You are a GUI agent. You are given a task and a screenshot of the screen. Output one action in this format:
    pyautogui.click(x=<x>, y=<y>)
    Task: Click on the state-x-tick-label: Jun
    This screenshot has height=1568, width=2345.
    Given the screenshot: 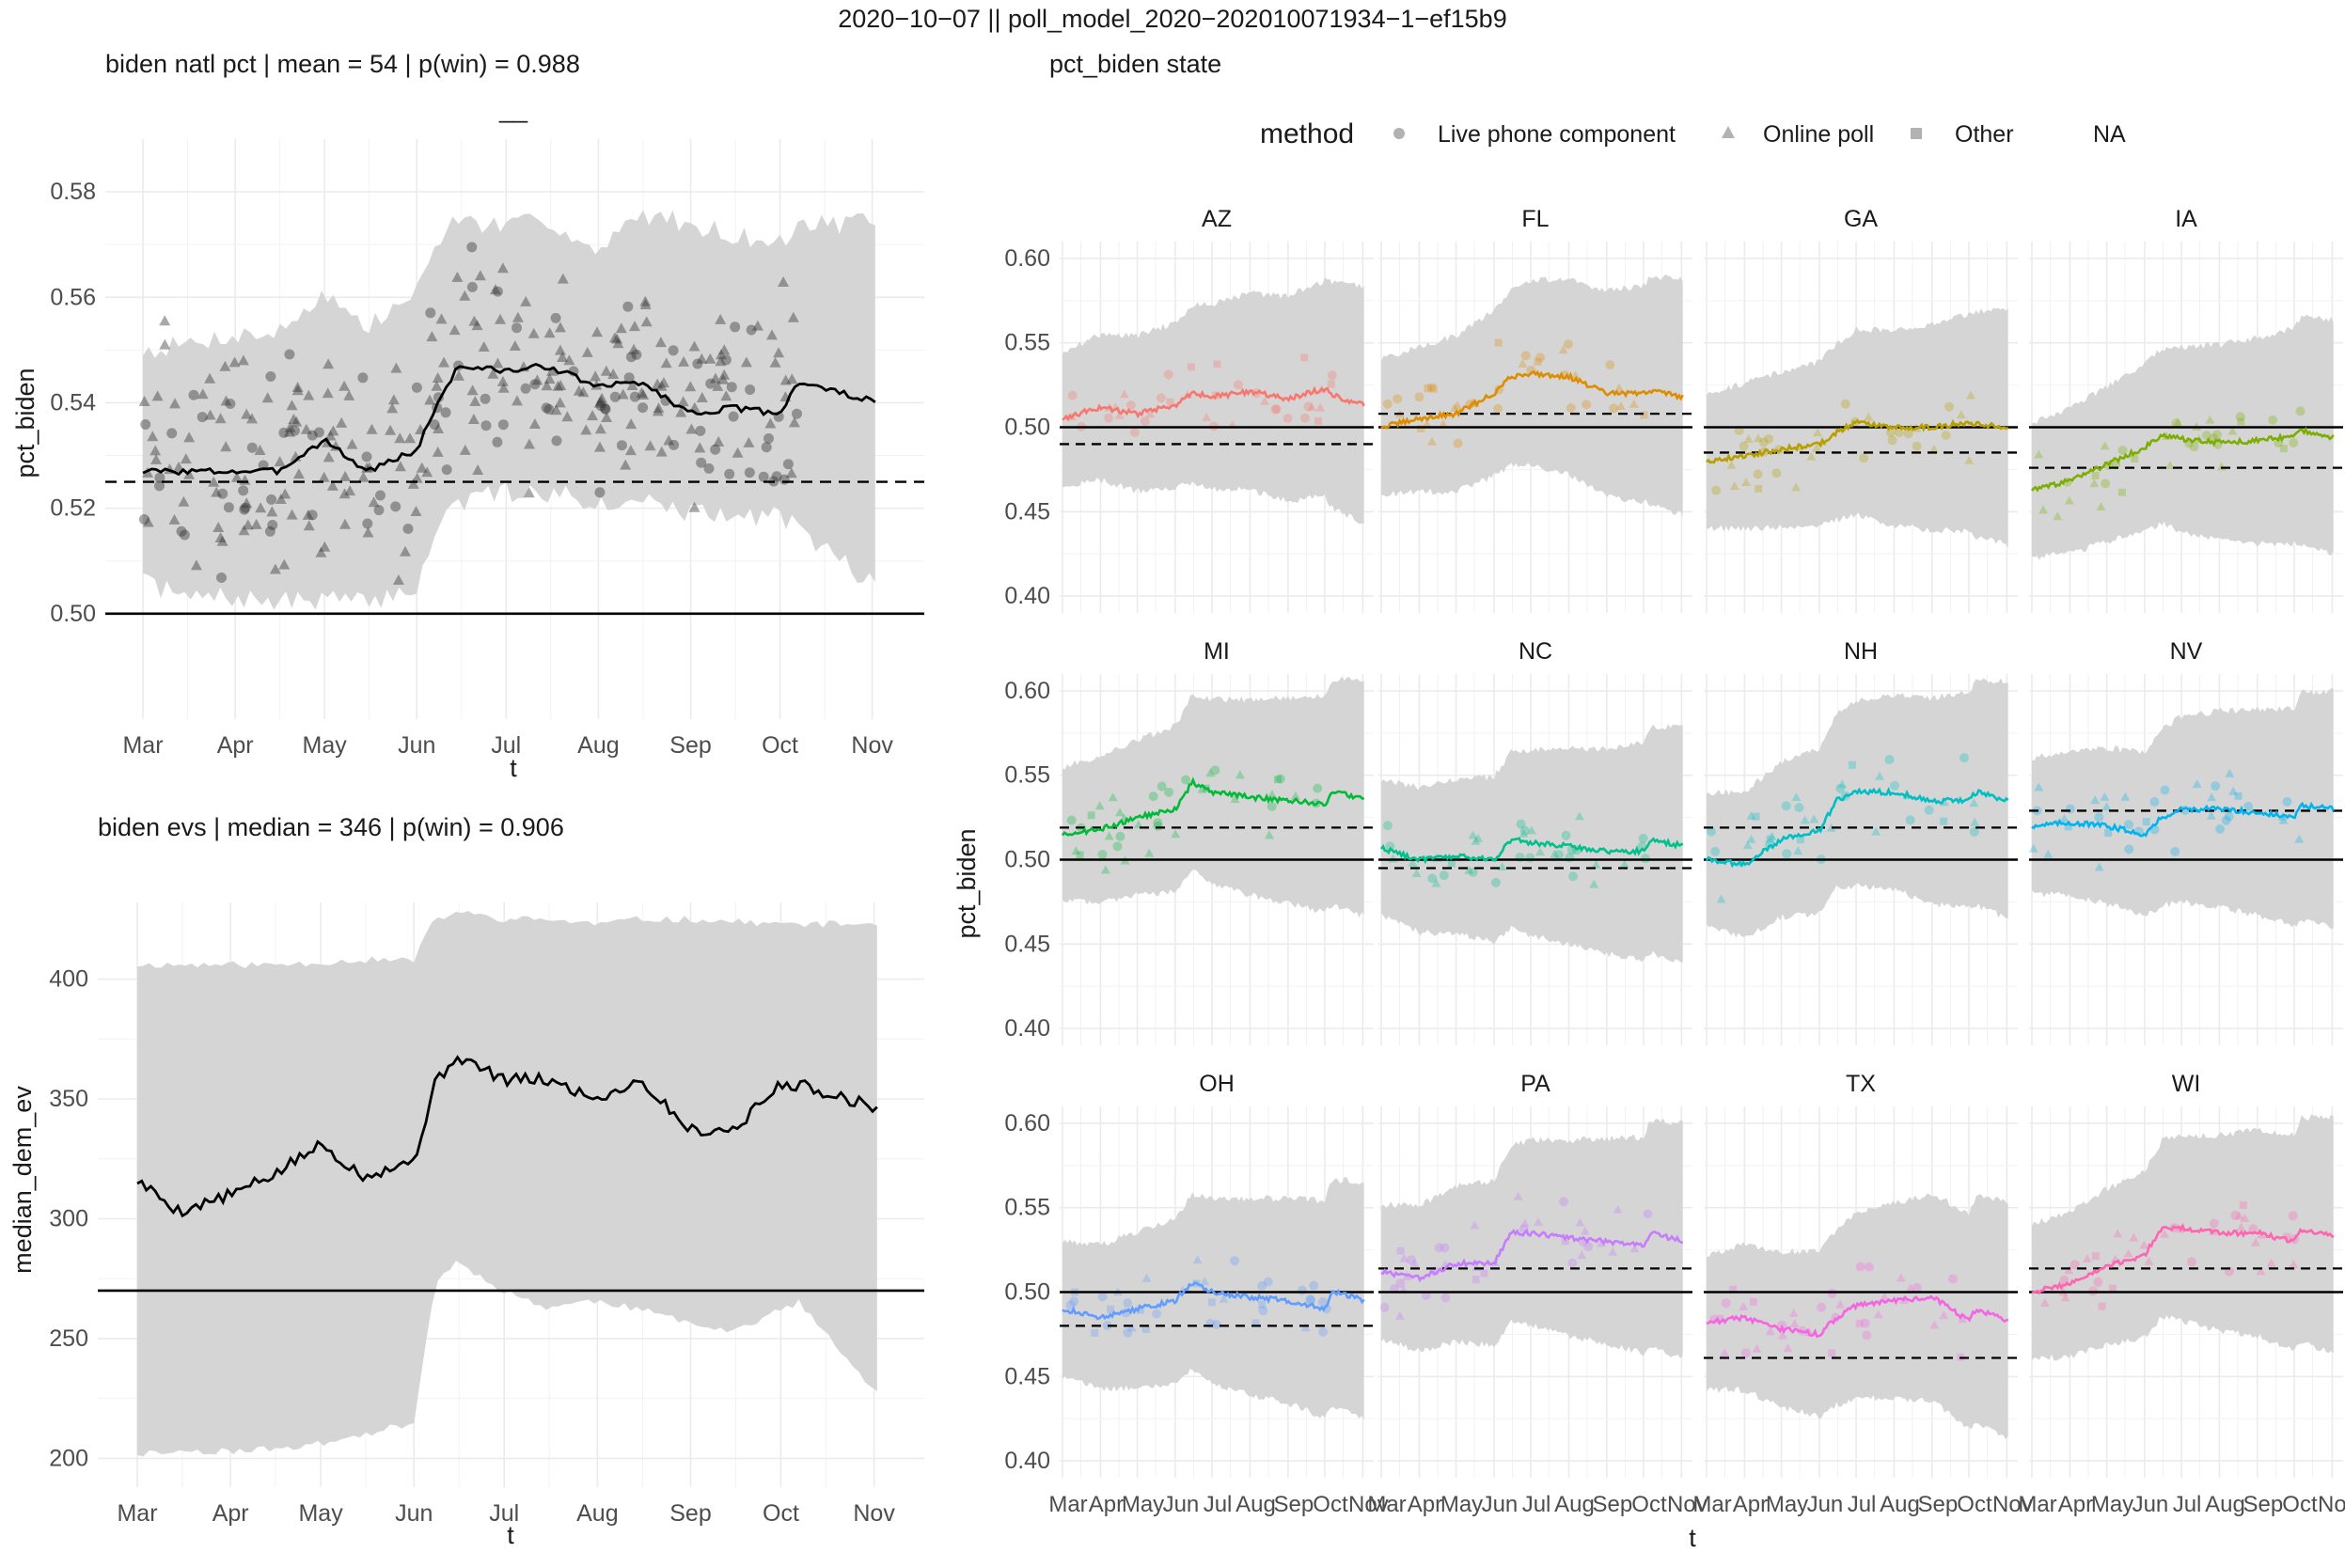 What is the action you would take?
    pyautogui.click(x=2151, y=1504)
    